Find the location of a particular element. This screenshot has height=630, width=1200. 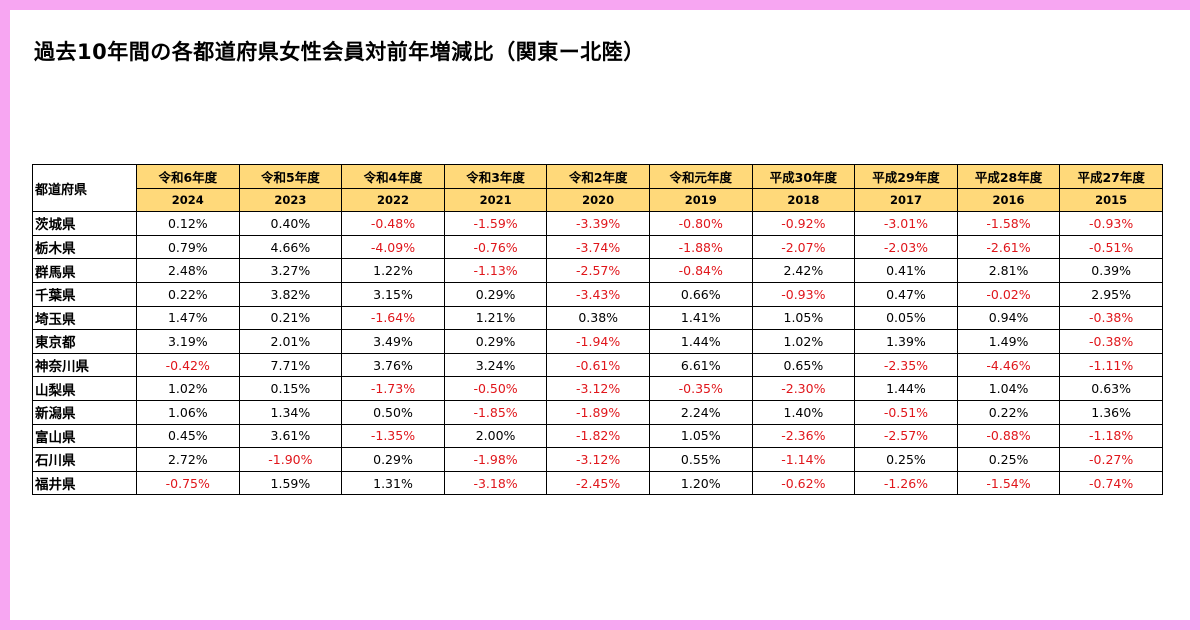

value-cell: -2.30% is located at coordinates (803, 388).